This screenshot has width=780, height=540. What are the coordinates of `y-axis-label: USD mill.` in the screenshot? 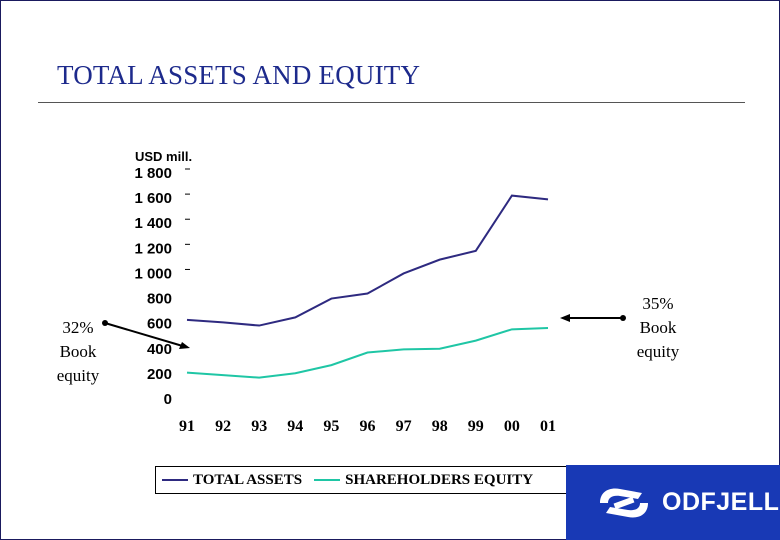 It's located at (163, 156).